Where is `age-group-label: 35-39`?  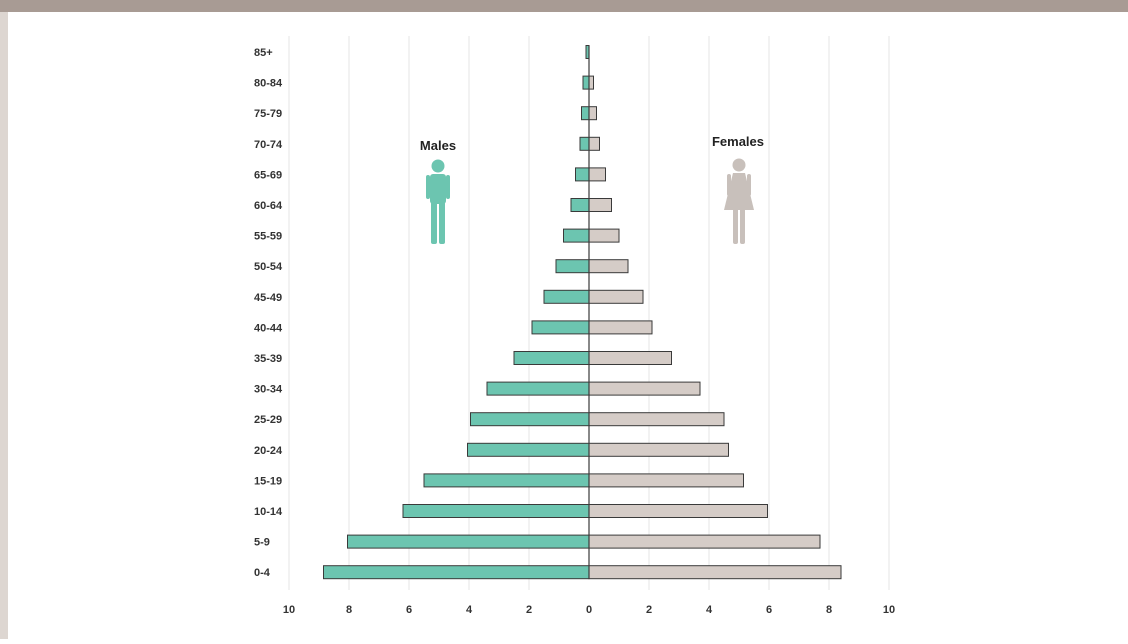
age-group-label: 35-39 is located at coordinates (268, 359).